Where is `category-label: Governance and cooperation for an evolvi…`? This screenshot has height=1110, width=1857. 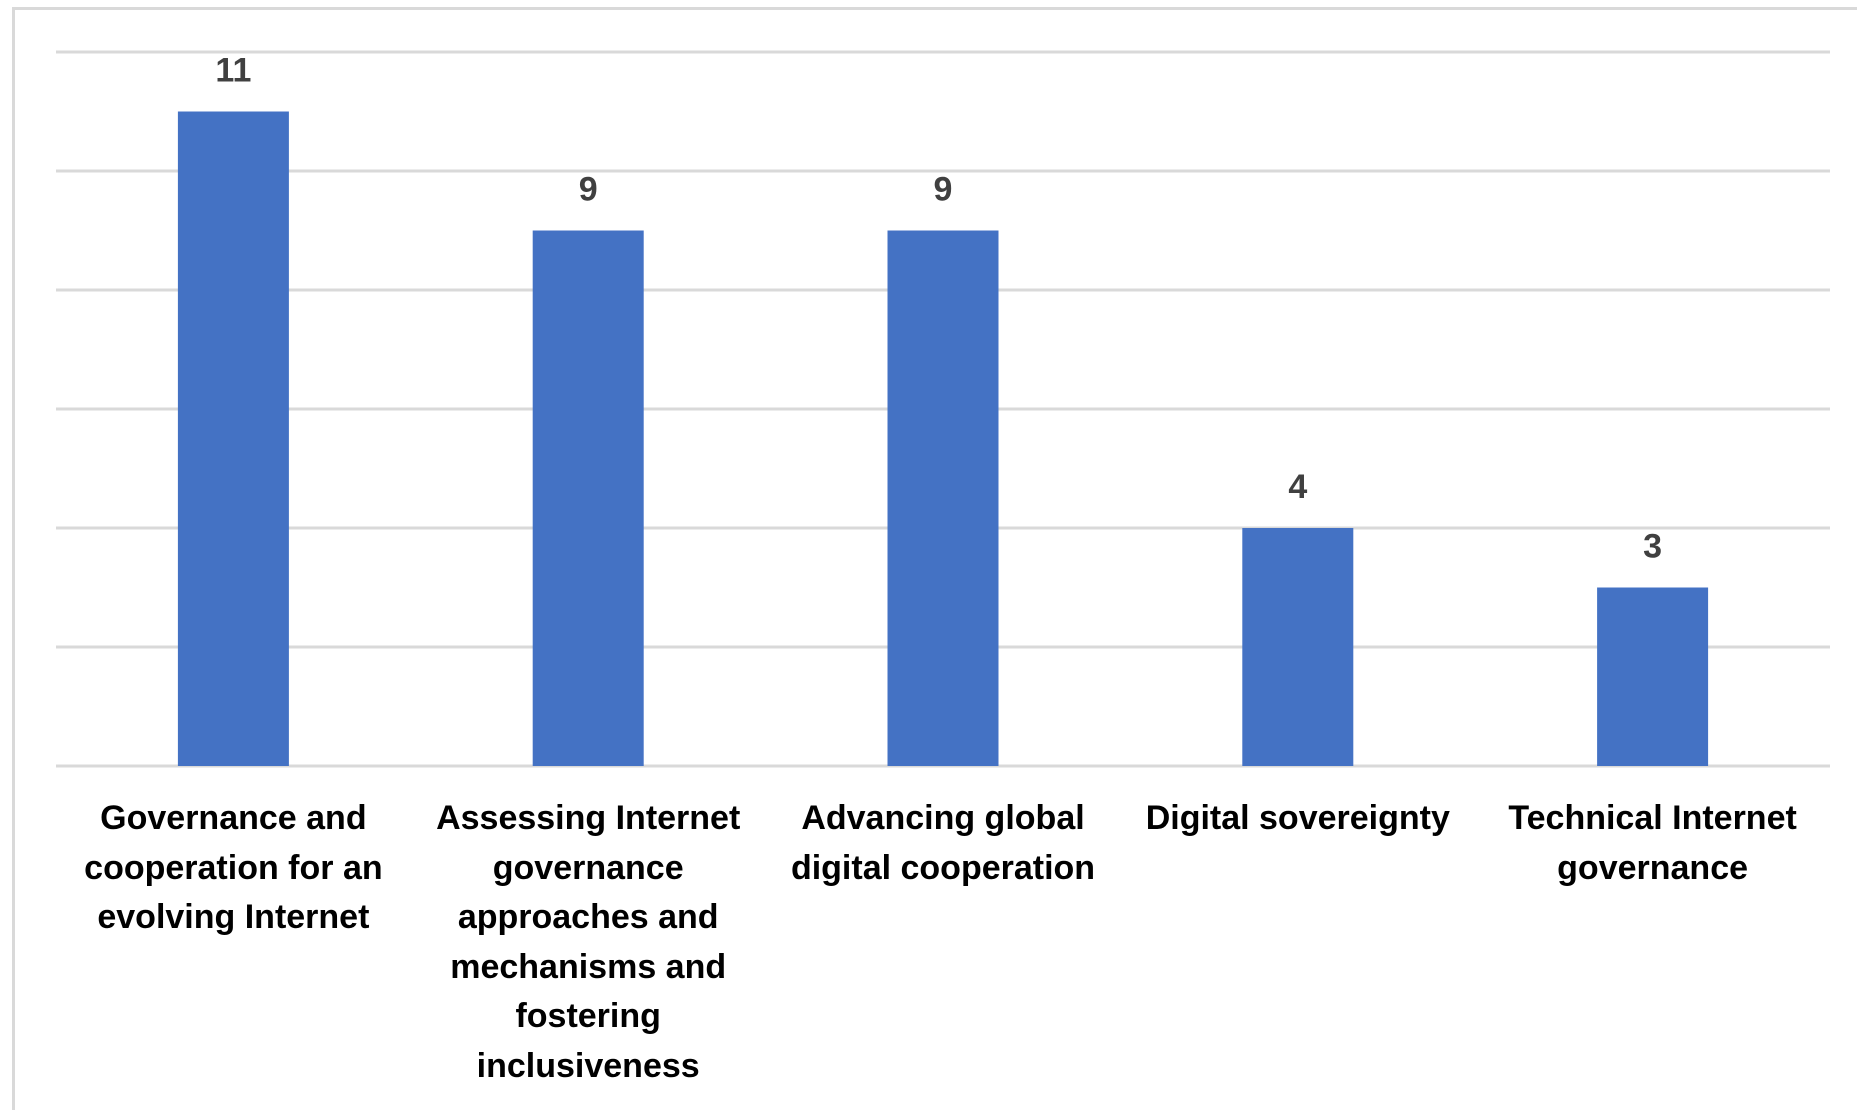 category-label: Governance and cooperation for an evolvi… is located at coordinates (233, 867).